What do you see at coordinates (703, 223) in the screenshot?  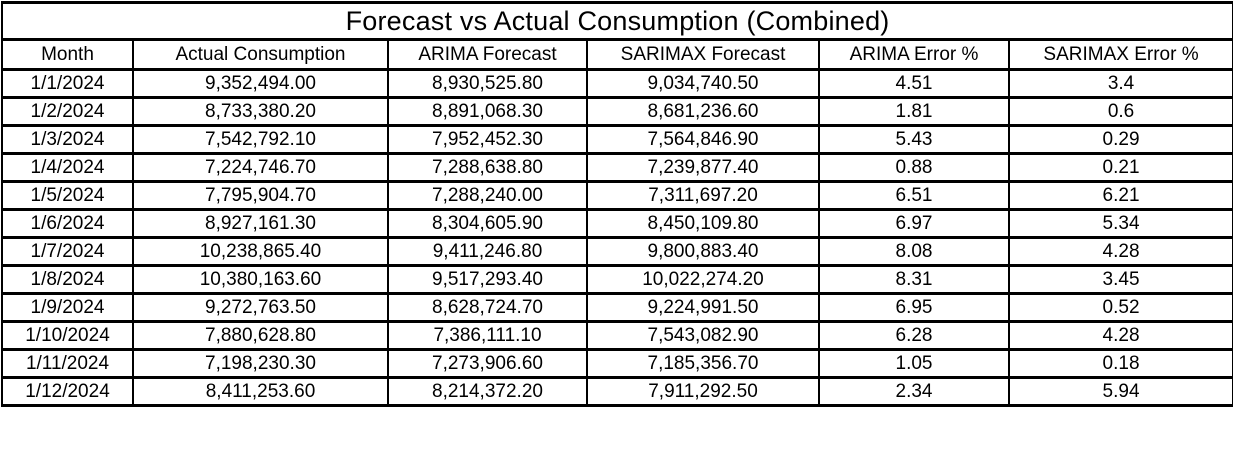 I see `cell-sarimax-forecast: 8,450,109.80` at bounding box center [703, 223].